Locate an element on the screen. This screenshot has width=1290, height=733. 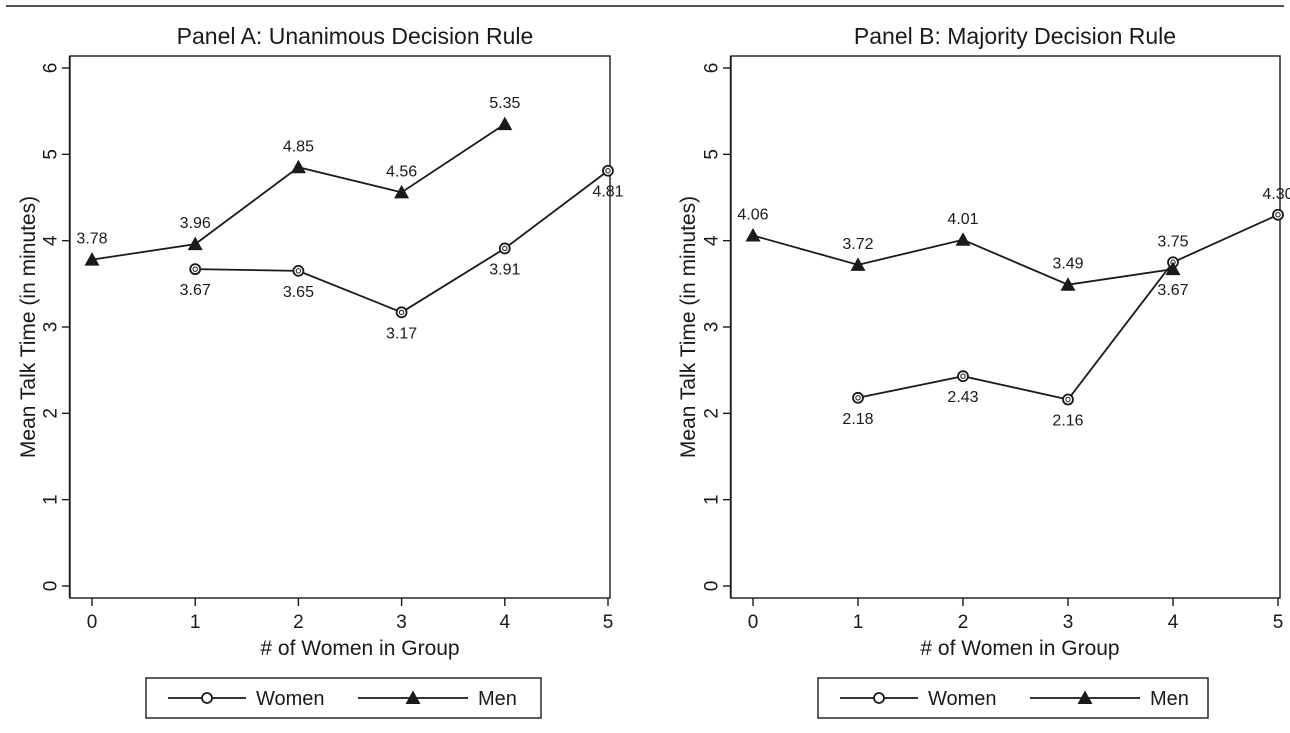
men-data-label: 5.35 is located at coordinates (504, 103).